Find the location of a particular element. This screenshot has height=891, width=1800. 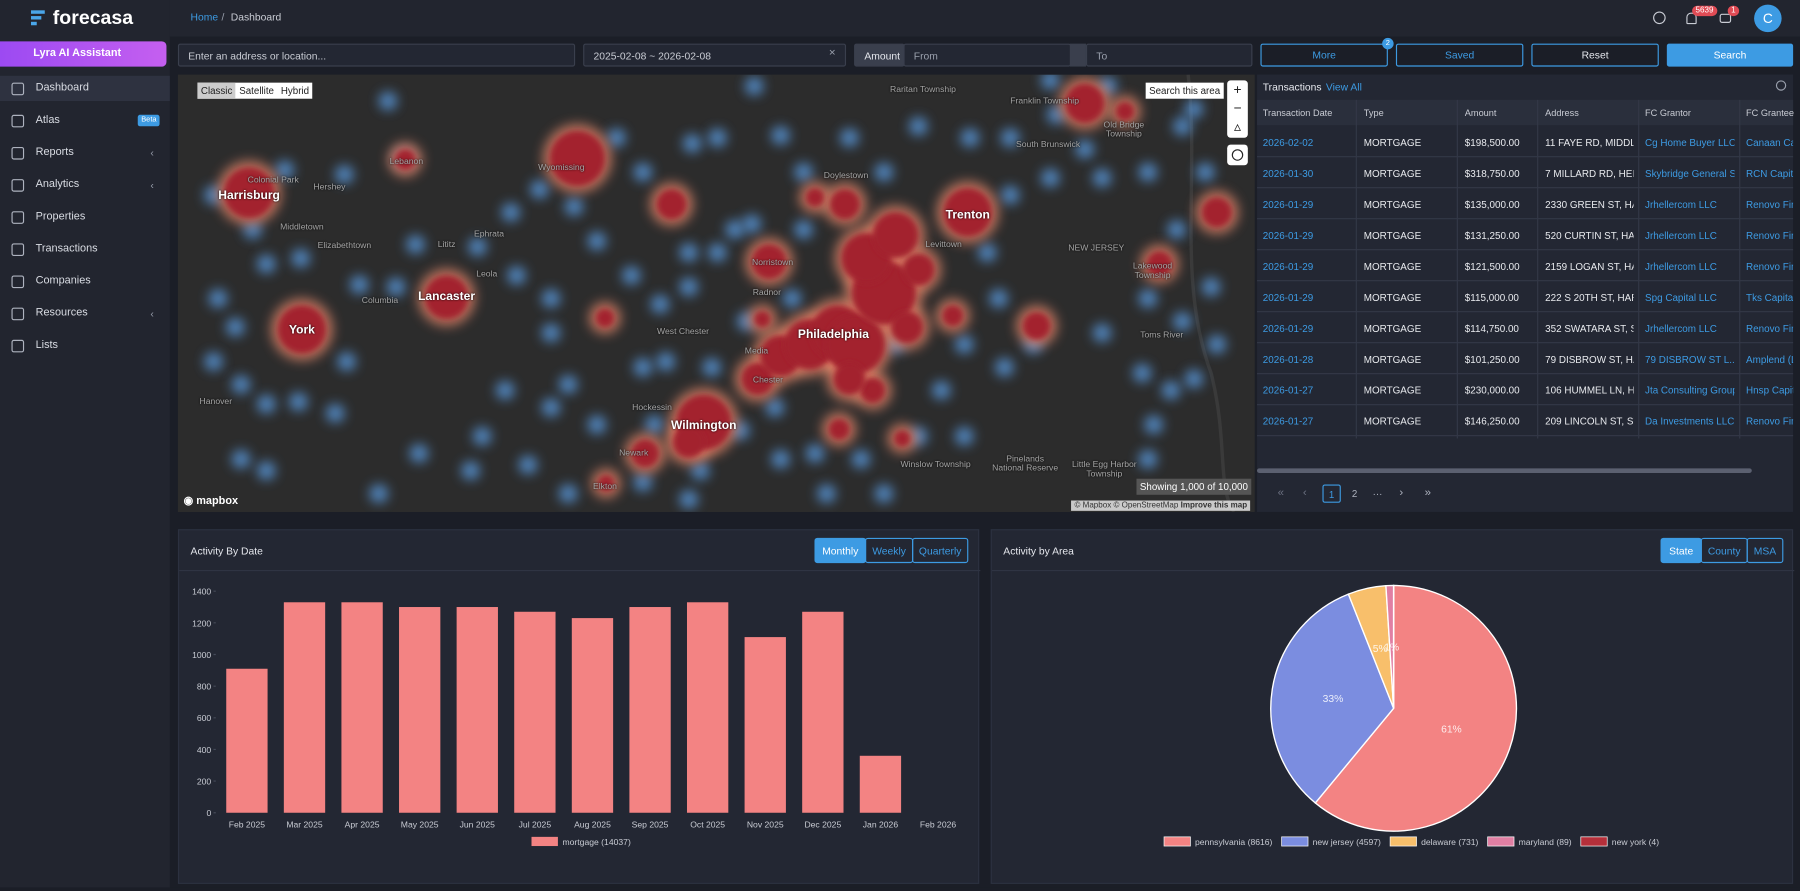

table-cell: $146,250.00 is located at coordinates (1492, 421).